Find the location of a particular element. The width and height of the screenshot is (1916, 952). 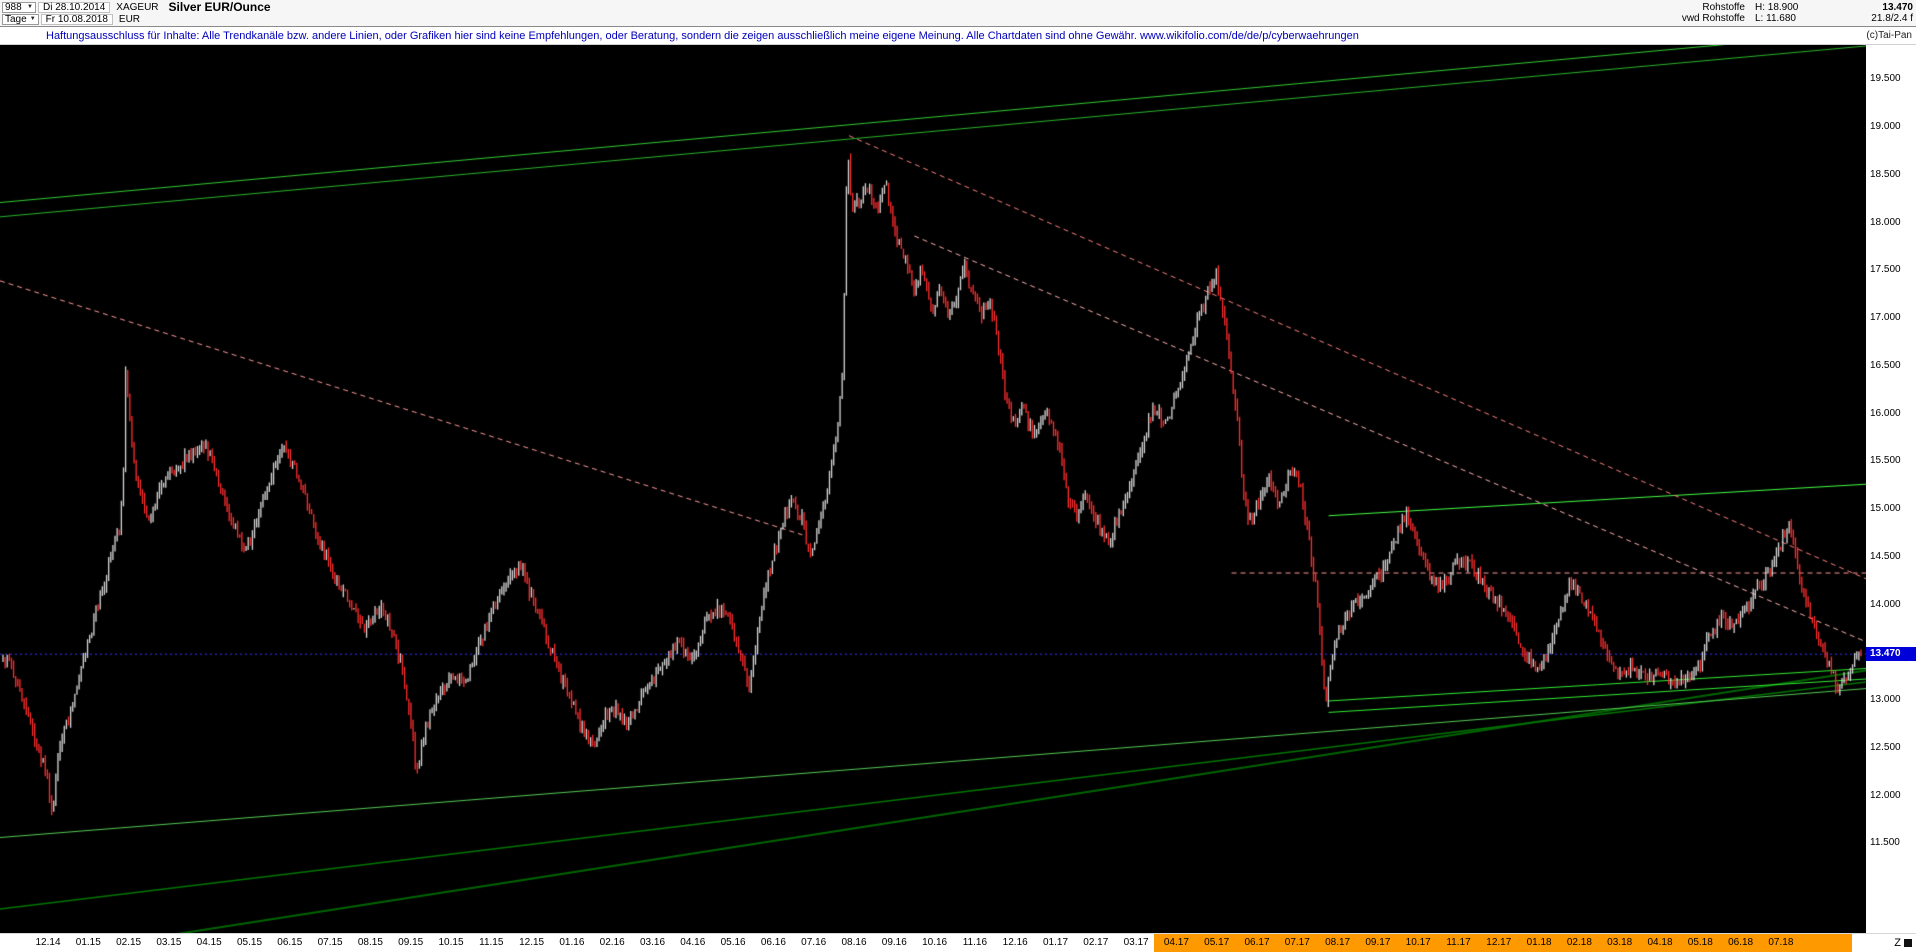

x-tick-label: 08.15 is located at coordinates (370, 942).